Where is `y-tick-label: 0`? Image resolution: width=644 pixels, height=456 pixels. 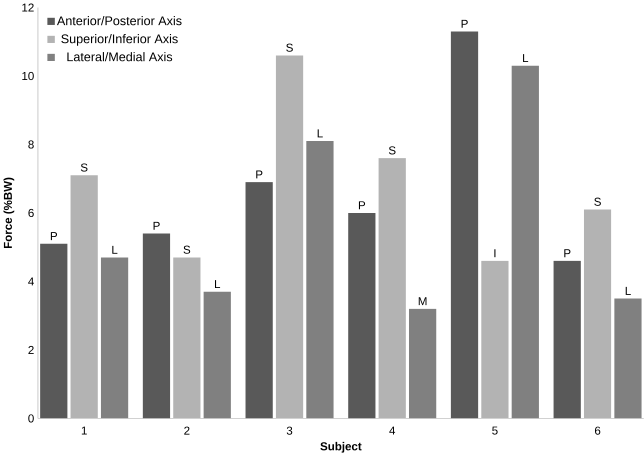
y-tick-label: 0 is located at coordinates (31, 418).